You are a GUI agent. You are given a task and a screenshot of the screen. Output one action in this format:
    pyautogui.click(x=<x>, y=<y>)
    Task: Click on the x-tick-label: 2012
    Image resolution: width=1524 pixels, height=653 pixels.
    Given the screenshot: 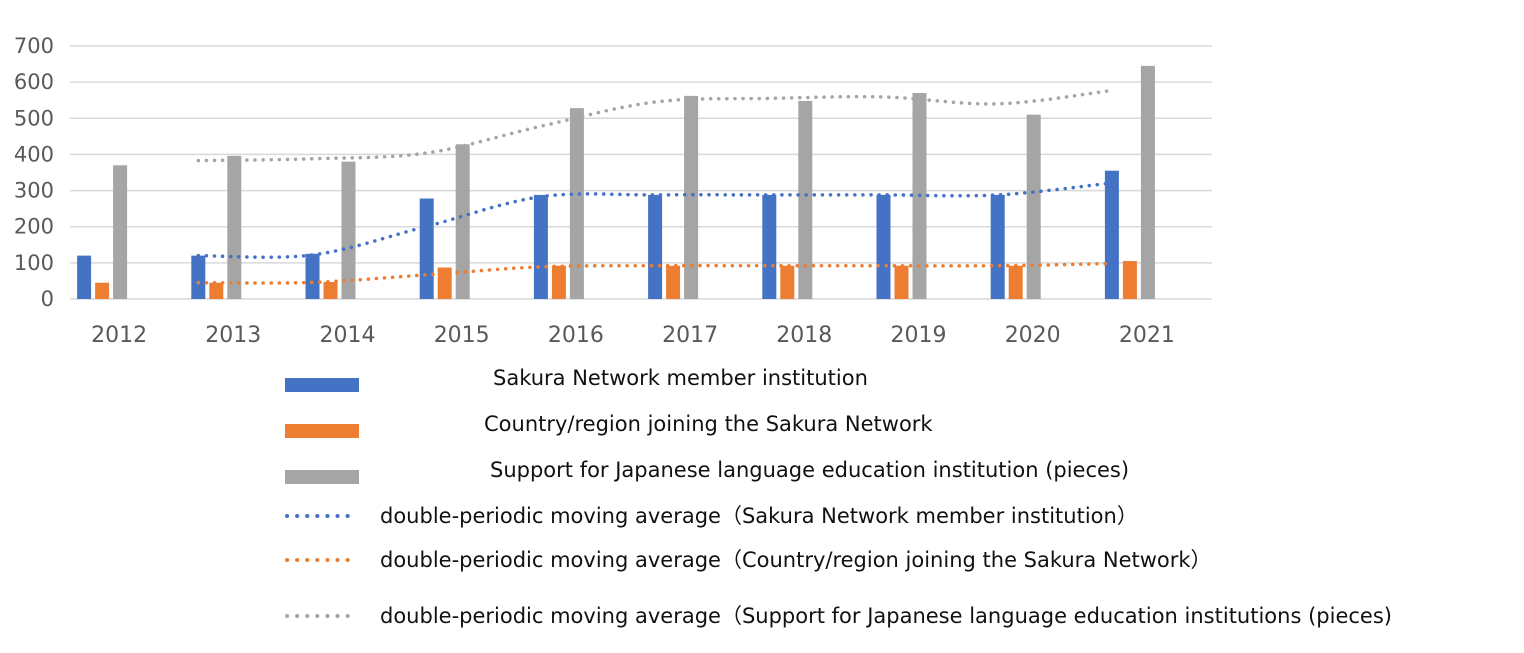 What is the action you would take?
    pyautogui.click(x=119, y=335)
    